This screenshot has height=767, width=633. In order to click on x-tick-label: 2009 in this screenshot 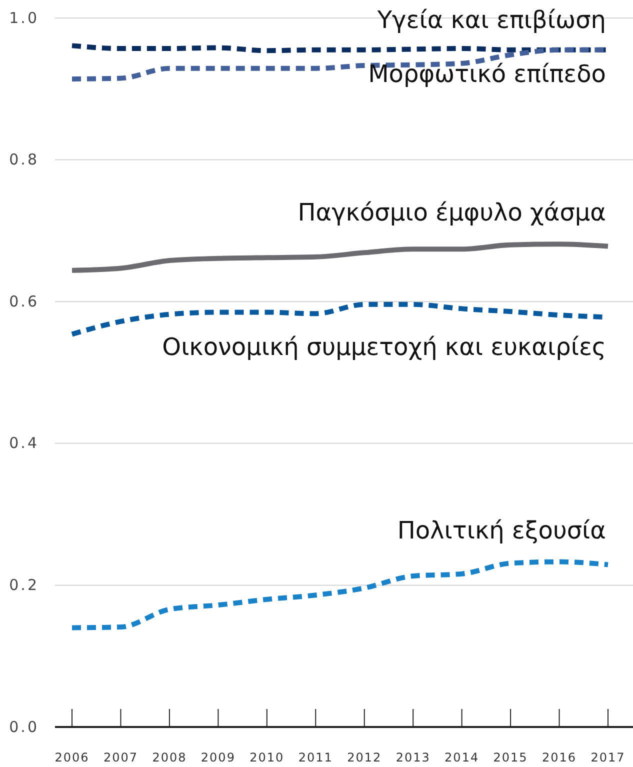, I will do `click(218, 757)`.